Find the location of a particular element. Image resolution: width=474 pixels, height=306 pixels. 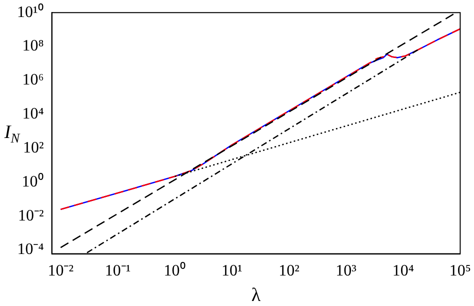

x-tick-label: 10³ is located at coordinates (346, 271).